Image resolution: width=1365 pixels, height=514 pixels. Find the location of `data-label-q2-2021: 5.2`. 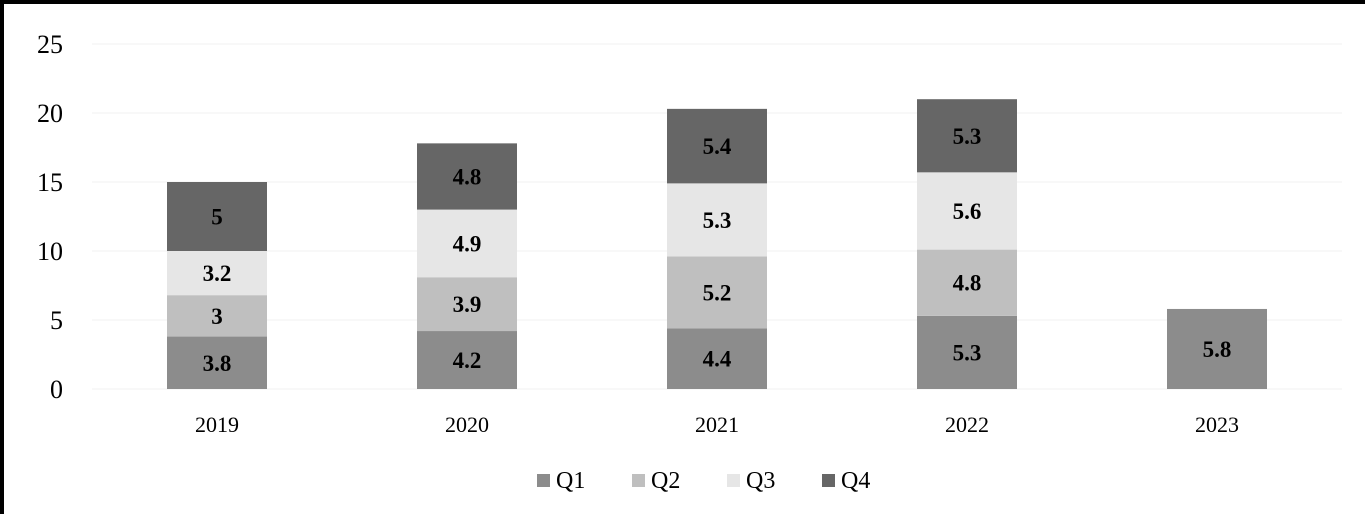

data-label-q2-2021: 5.2 is located at coordinates (717, 292).